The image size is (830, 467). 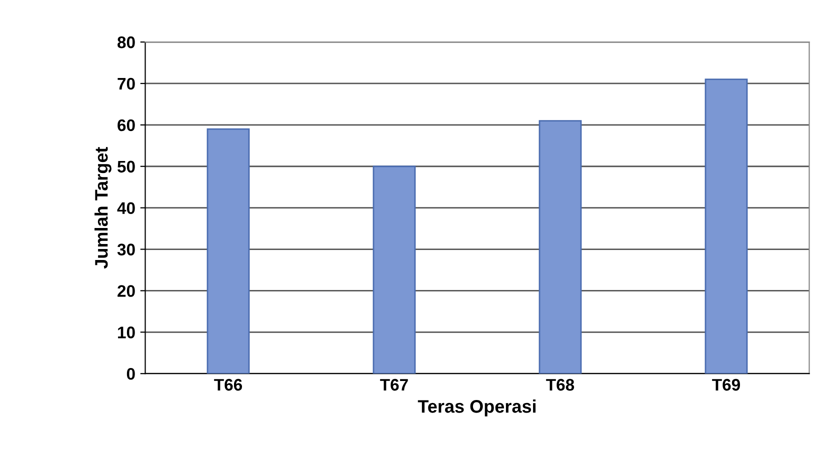 I want to click on y-tick-label: 10, so click(x=126, y=332).